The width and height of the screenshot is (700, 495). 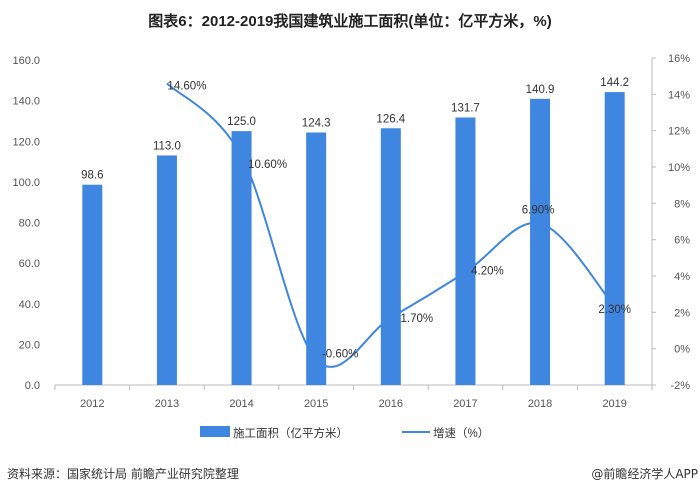 I want to click on x-tick-label: 2013, so click(x=167, y=404).